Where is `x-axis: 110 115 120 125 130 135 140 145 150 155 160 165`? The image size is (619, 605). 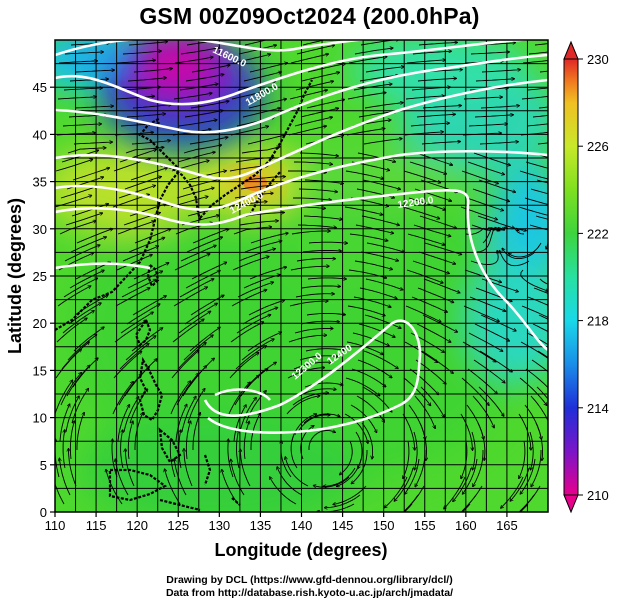 x-axis: 110 115 120 125 130 135 140 145 150 155 160 165 is located at coordinates (281, 522).